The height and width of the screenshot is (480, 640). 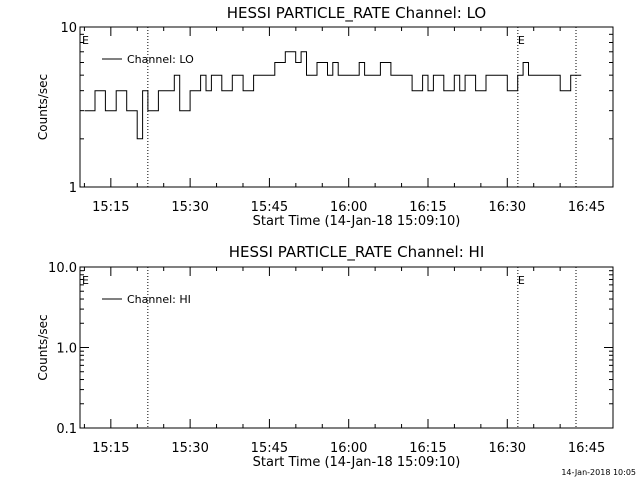 What do you see at coordinates (333, 95) in the screenshot?
I see `series-line` at bounding box center [333, 95].